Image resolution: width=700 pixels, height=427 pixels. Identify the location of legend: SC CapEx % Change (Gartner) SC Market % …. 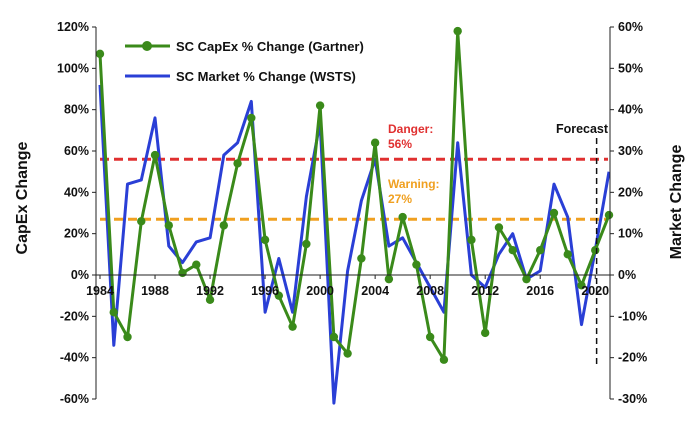
(244, 61).